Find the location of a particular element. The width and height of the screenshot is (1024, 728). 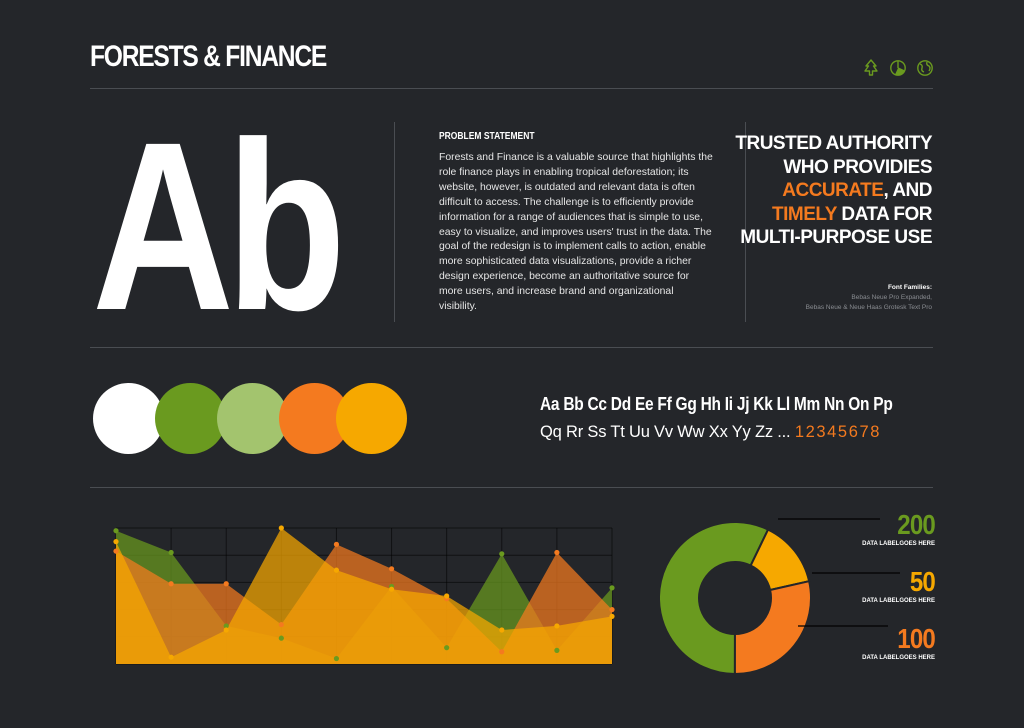

donut-label-2: 50 DATA LABELGOES HERE is located at coordinates (899, 585).